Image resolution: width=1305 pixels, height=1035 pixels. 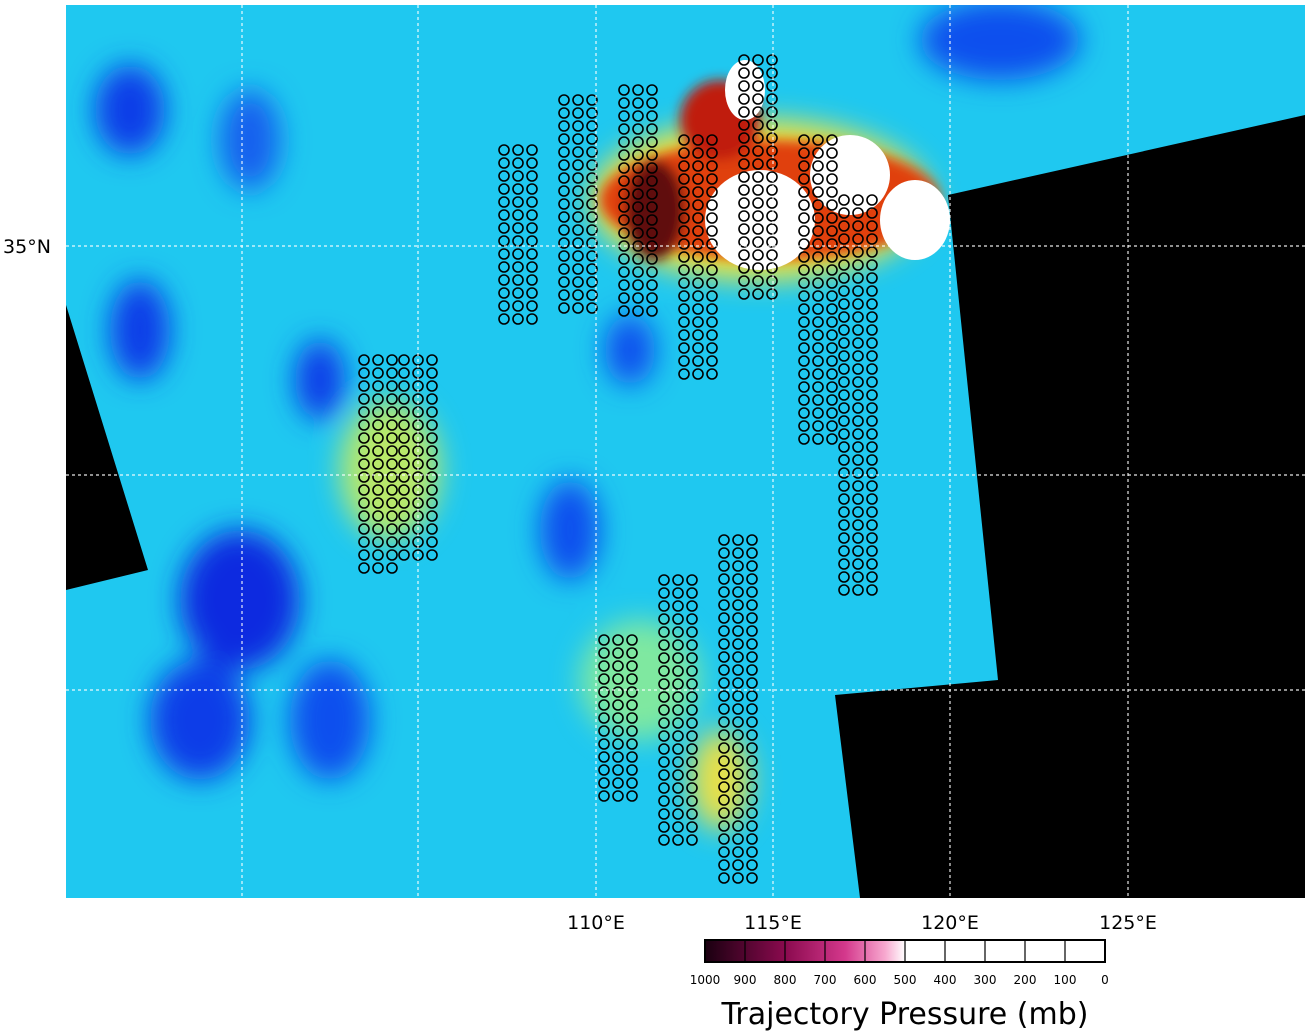 What do you see at coordinates (825, 980) in the screenshot?
I see `colorbar-tick-label: 700` at bounding box center [825, 980].